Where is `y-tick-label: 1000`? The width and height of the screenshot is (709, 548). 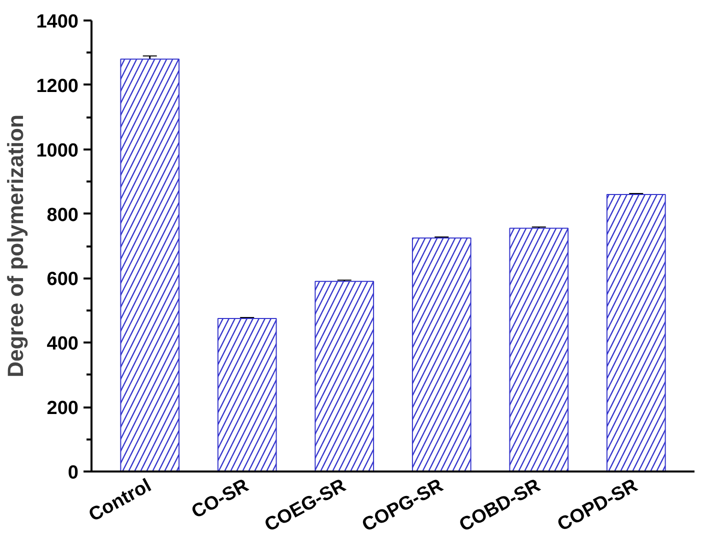
y-tick-label: 1000 is located at coordinates (57, 151).